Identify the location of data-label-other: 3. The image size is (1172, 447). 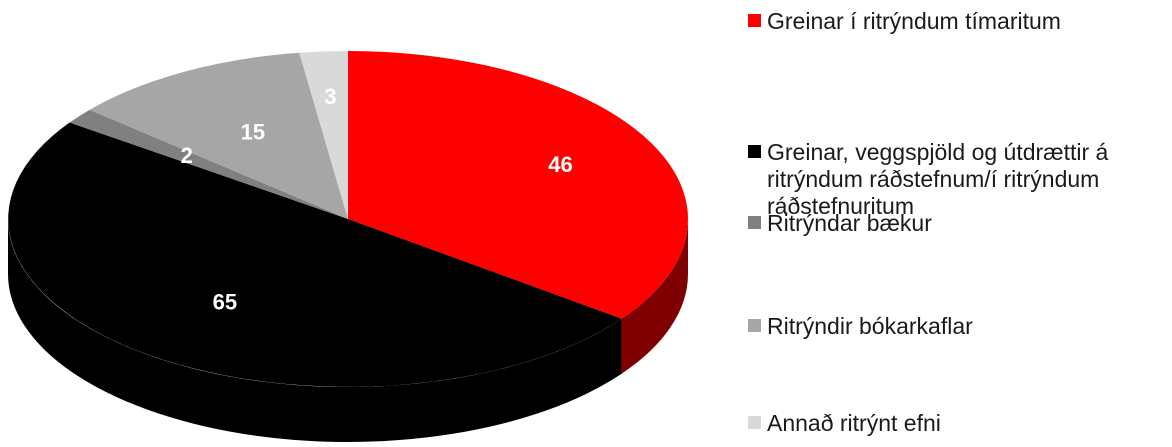
(330, 96).